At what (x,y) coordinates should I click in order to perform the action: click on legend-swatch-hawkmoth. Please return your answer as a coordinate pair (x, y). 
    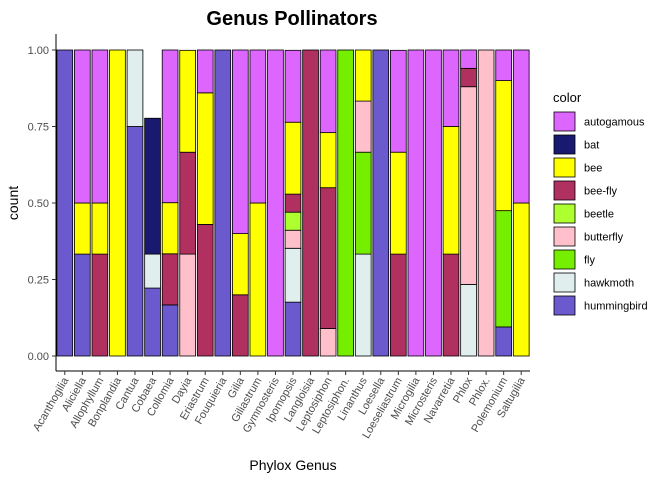
    Looking at the image, I should click on (564, 282).